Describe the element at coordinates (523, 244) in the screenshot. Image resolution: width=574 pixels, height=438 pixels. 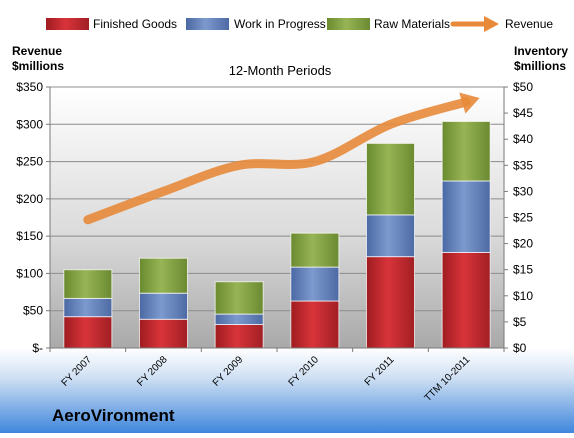
I see `right-tick-label: $20` at that location.